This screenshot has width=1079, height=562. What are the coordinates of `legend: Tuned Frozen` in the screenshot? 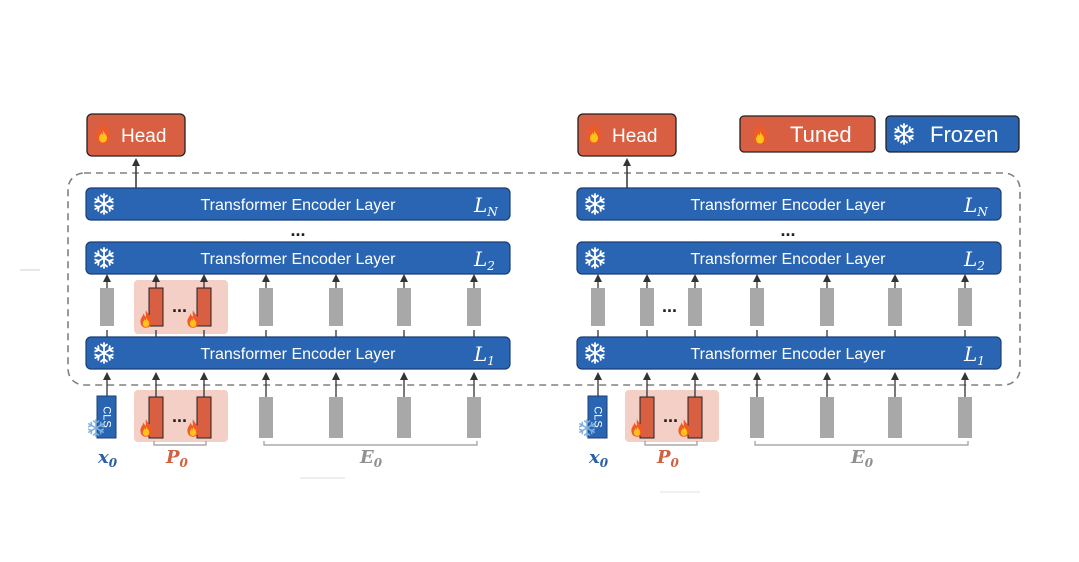 It's located at (879, 134).